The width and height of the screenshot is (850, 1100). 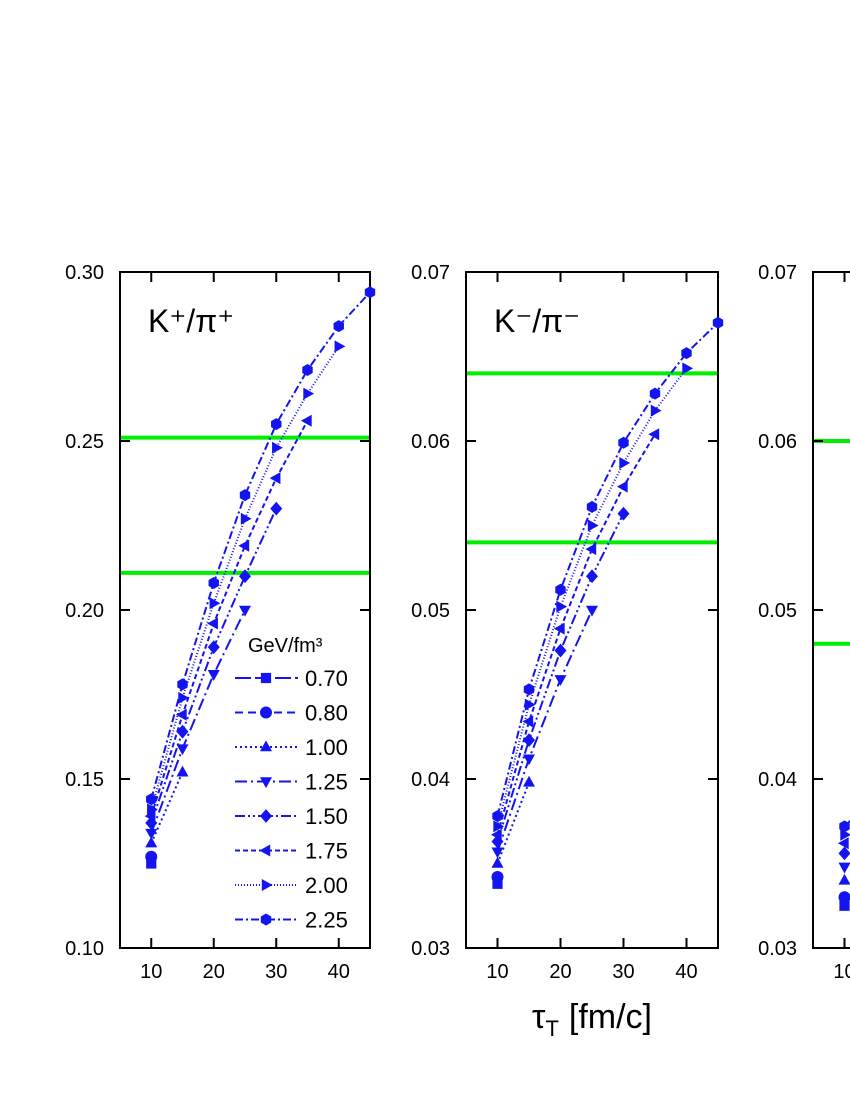 What do you see at coordinates (84, 273) in the screenshot?
I see `y-tick-label: 0.30` at bounding box center [84, 273].